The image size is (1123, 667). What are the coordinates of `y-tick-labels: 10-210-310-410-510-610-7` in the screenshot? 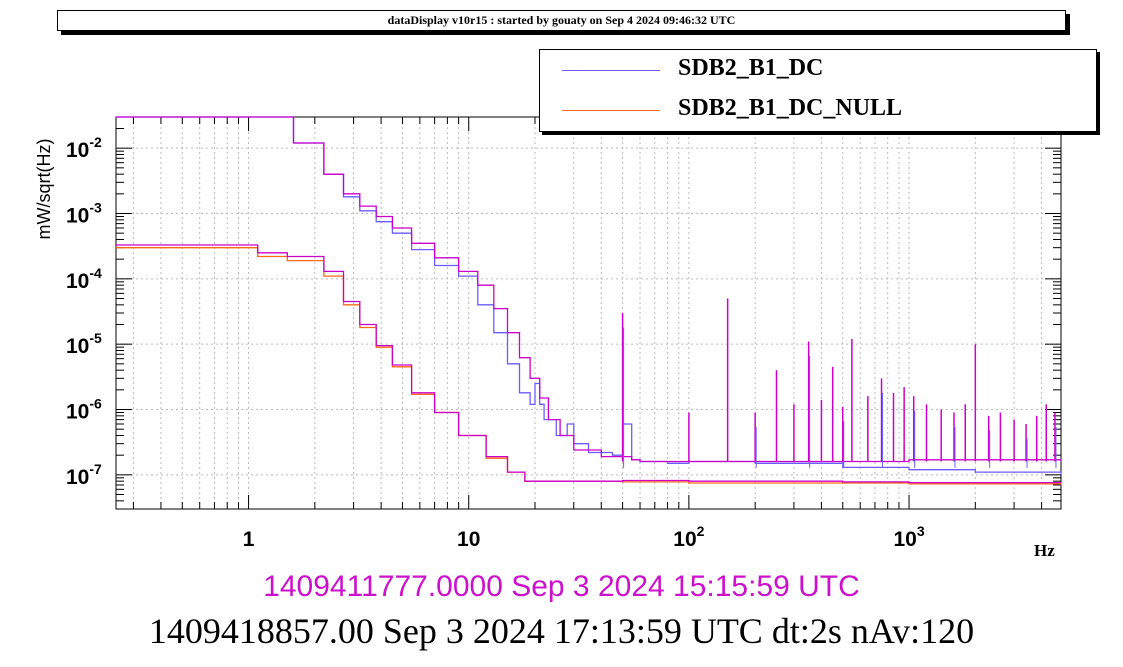 It's located at (84, 311).